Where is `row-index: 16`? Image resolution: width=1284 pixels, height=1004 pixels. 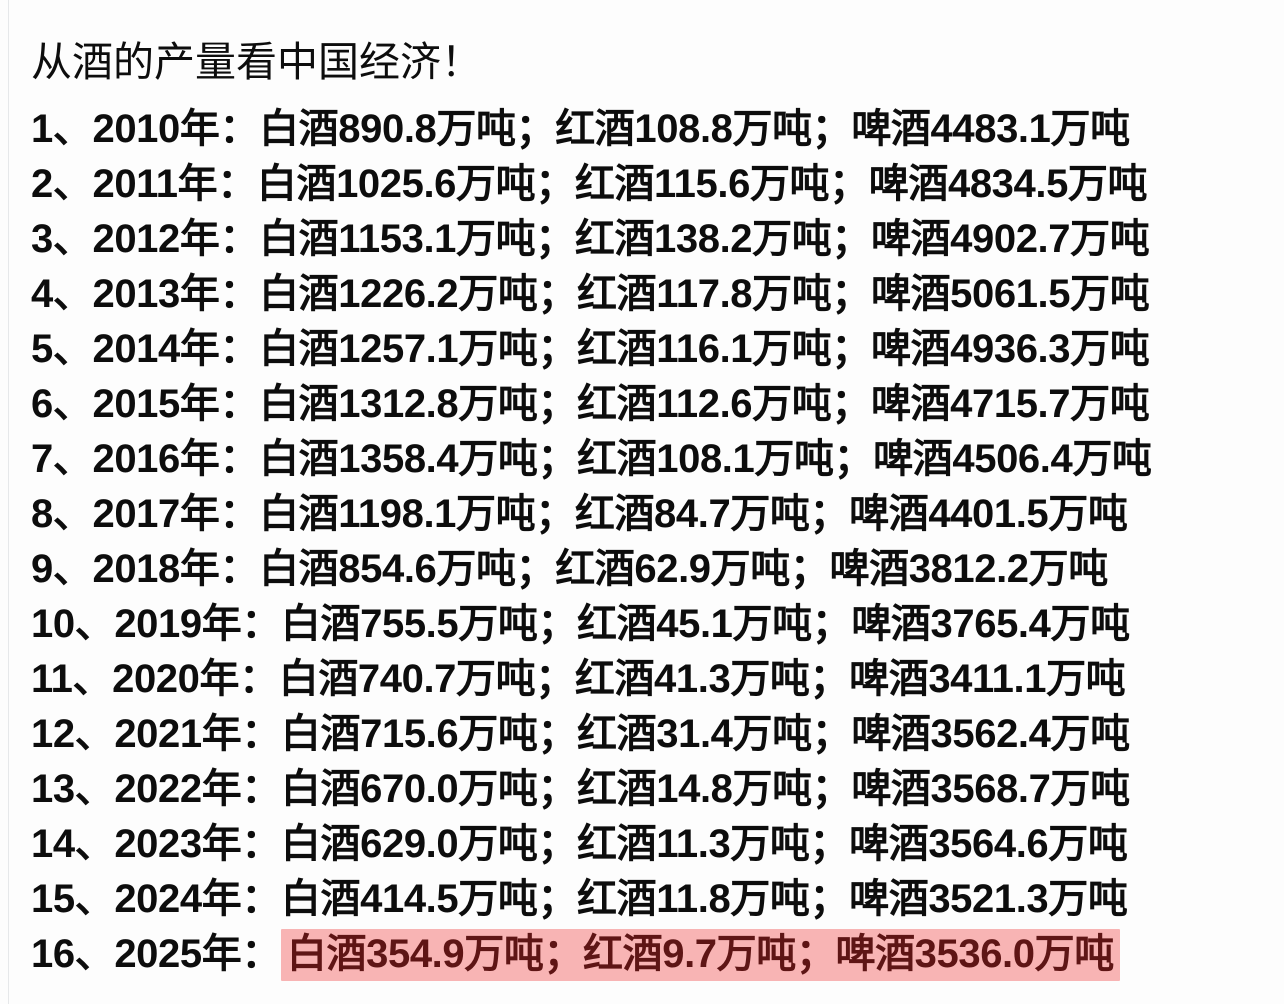 row-index: 16 is located at coordinates (53, 954).